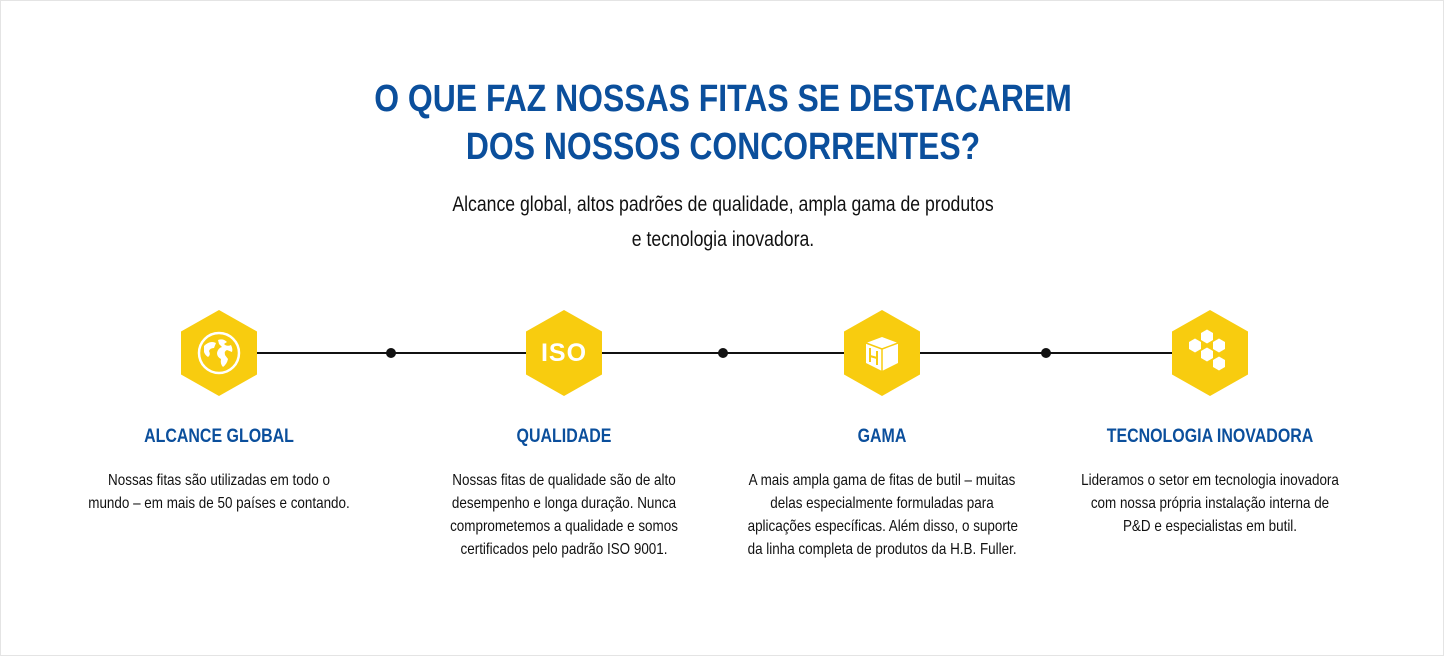  Describe the element at coordinates (219, 436) in the screenshot. I see `feature-title: ALCANCE GLOBAL` at that location.